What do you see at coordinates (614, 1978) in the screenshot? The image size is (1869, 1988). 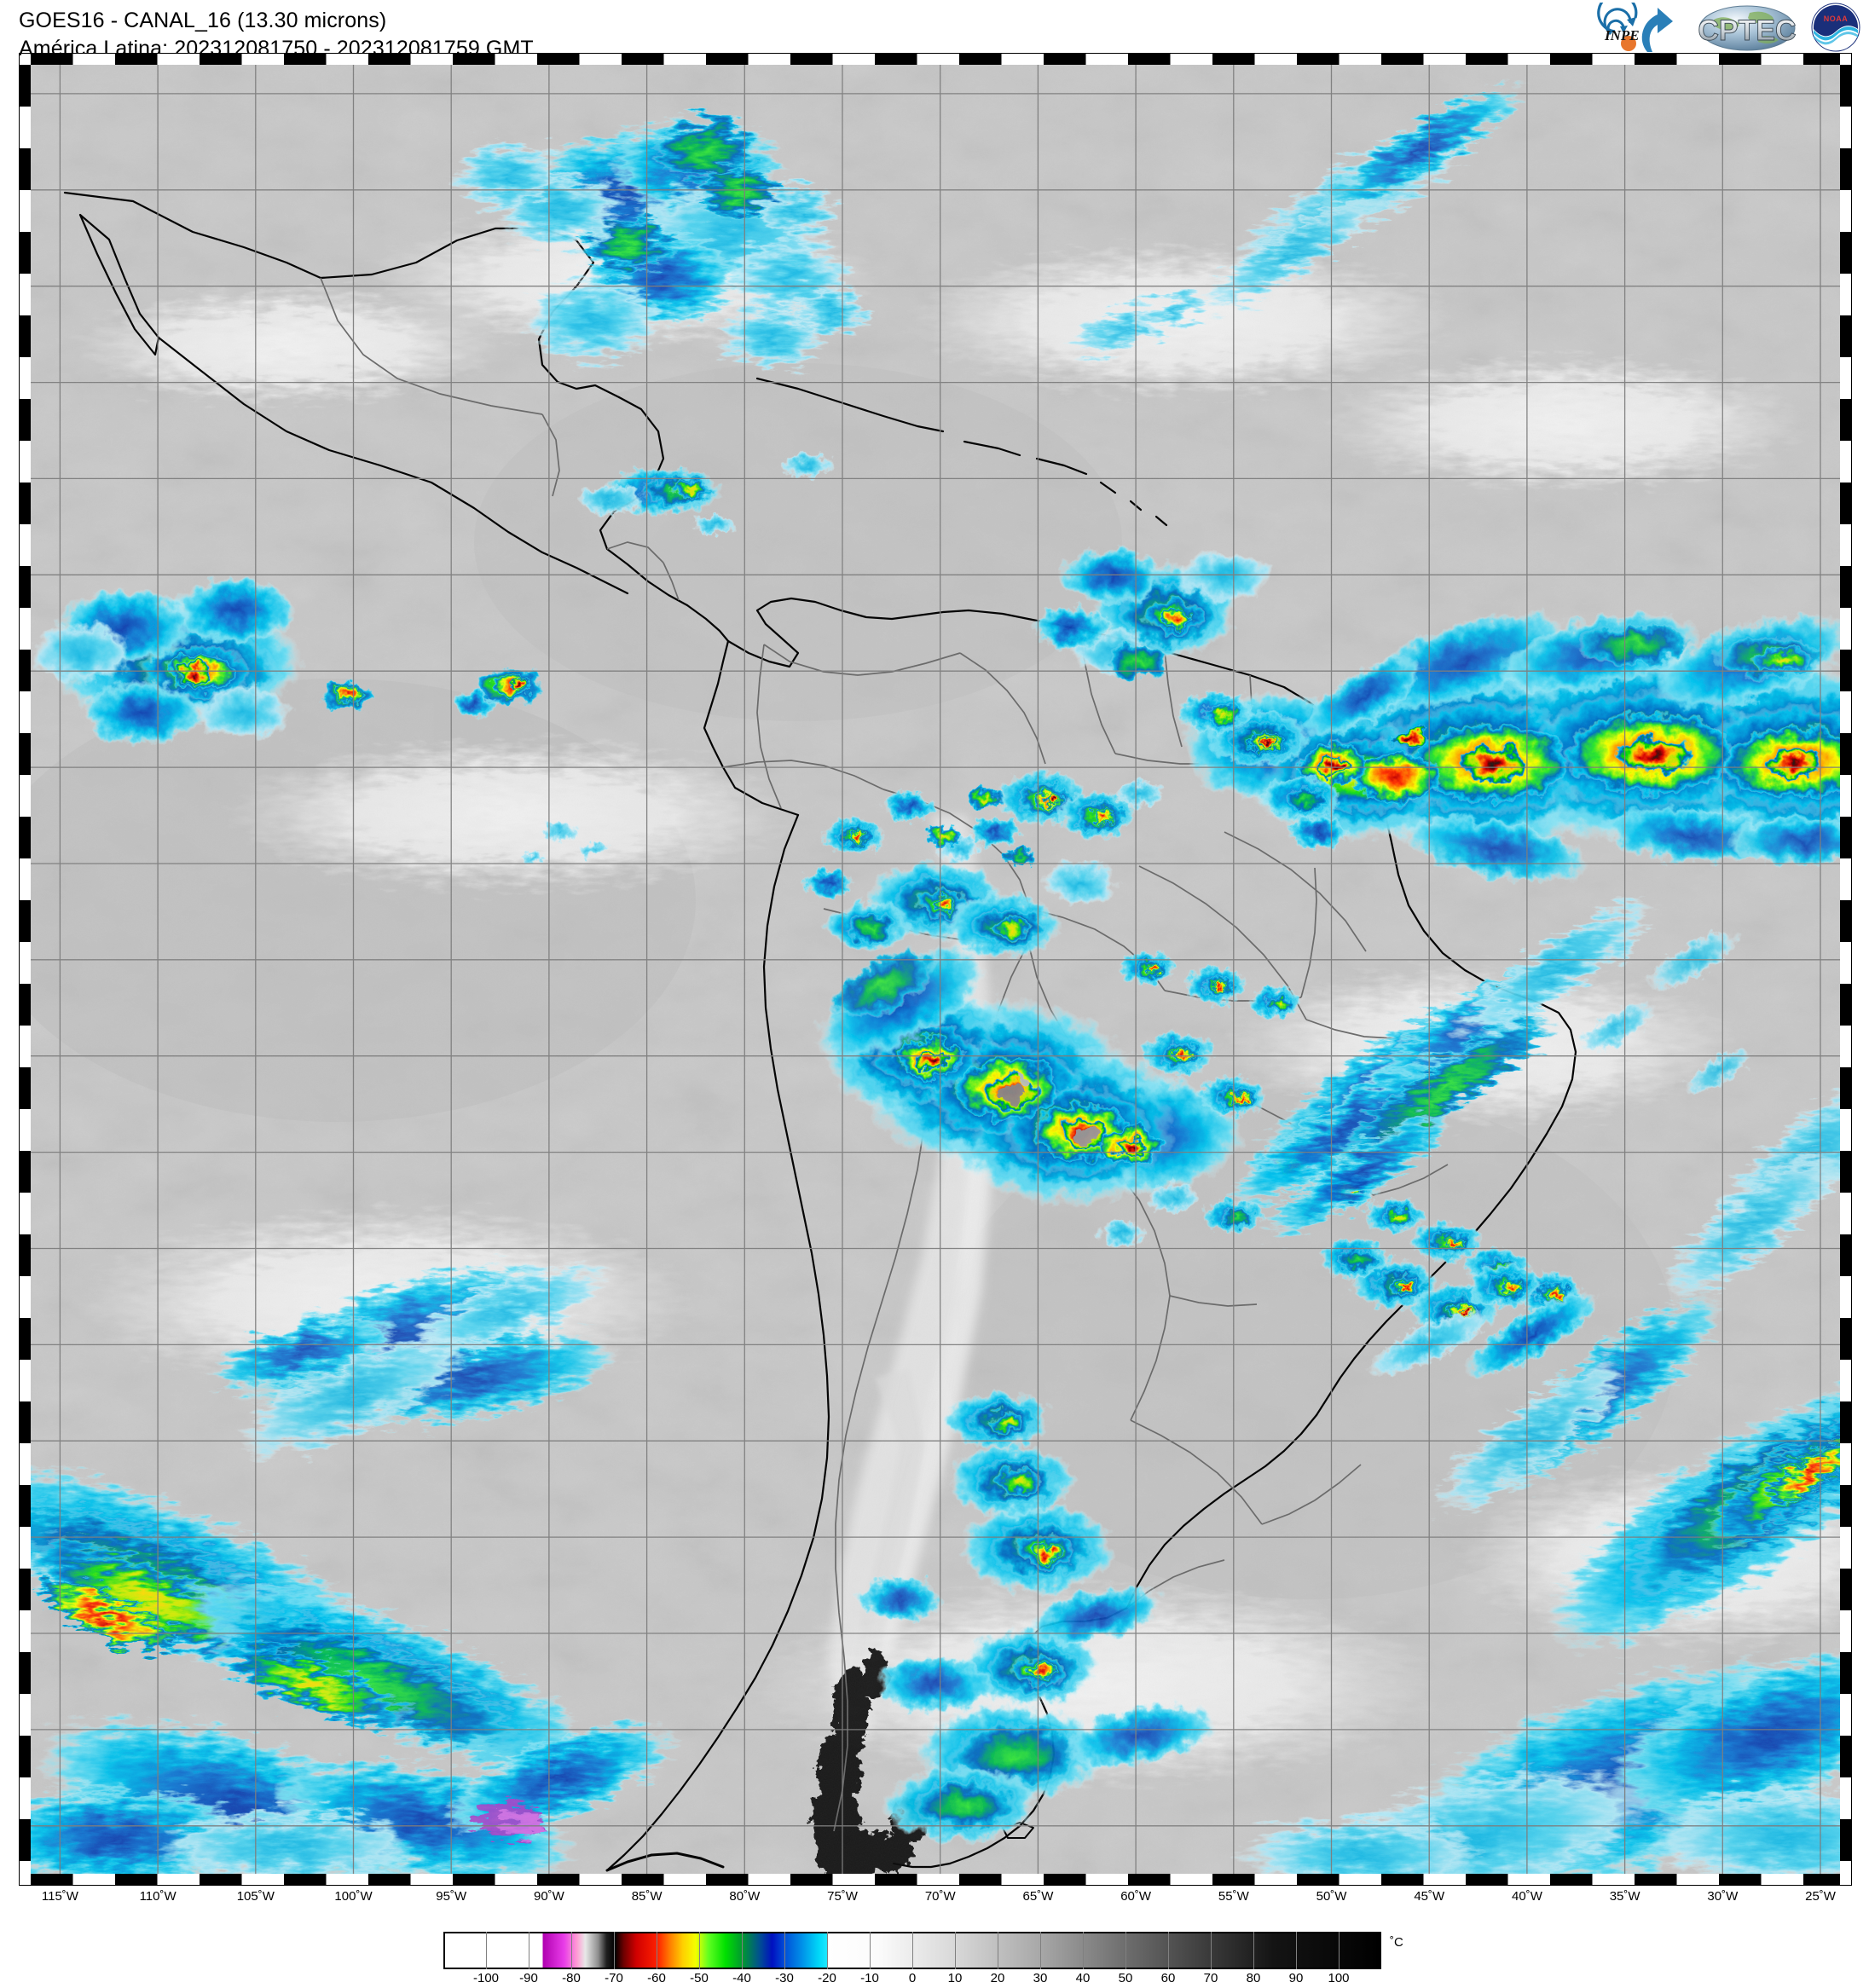 I see `colorbar-tick-label: -70` at bounding box center [614, 1978].